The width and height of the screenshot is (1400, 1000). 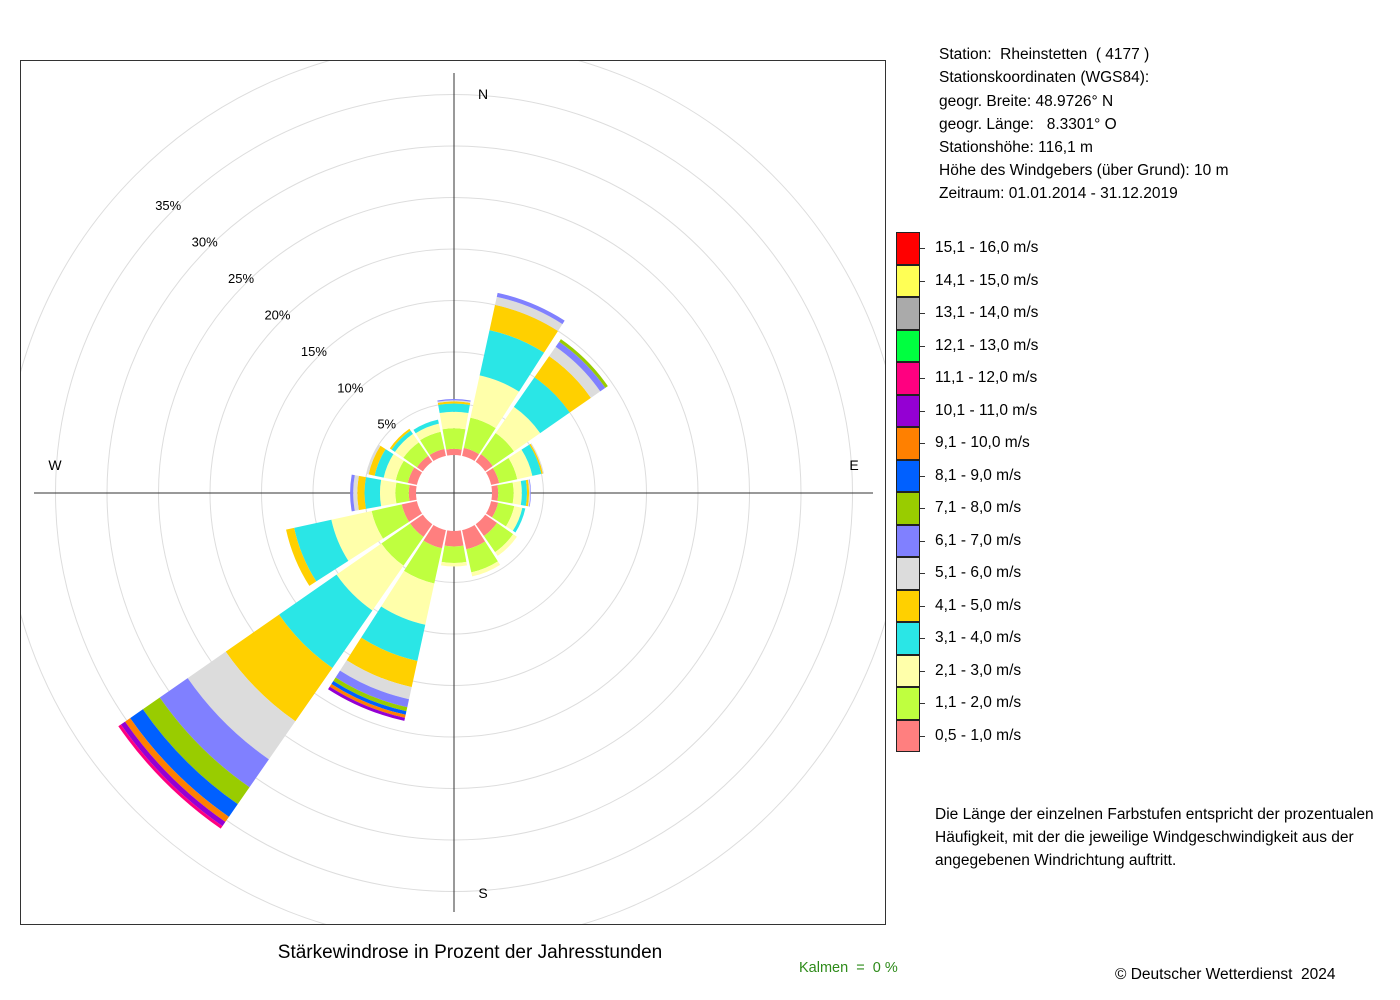 I want to click on cardinal-n-label: N, so click(x=483, y=94).